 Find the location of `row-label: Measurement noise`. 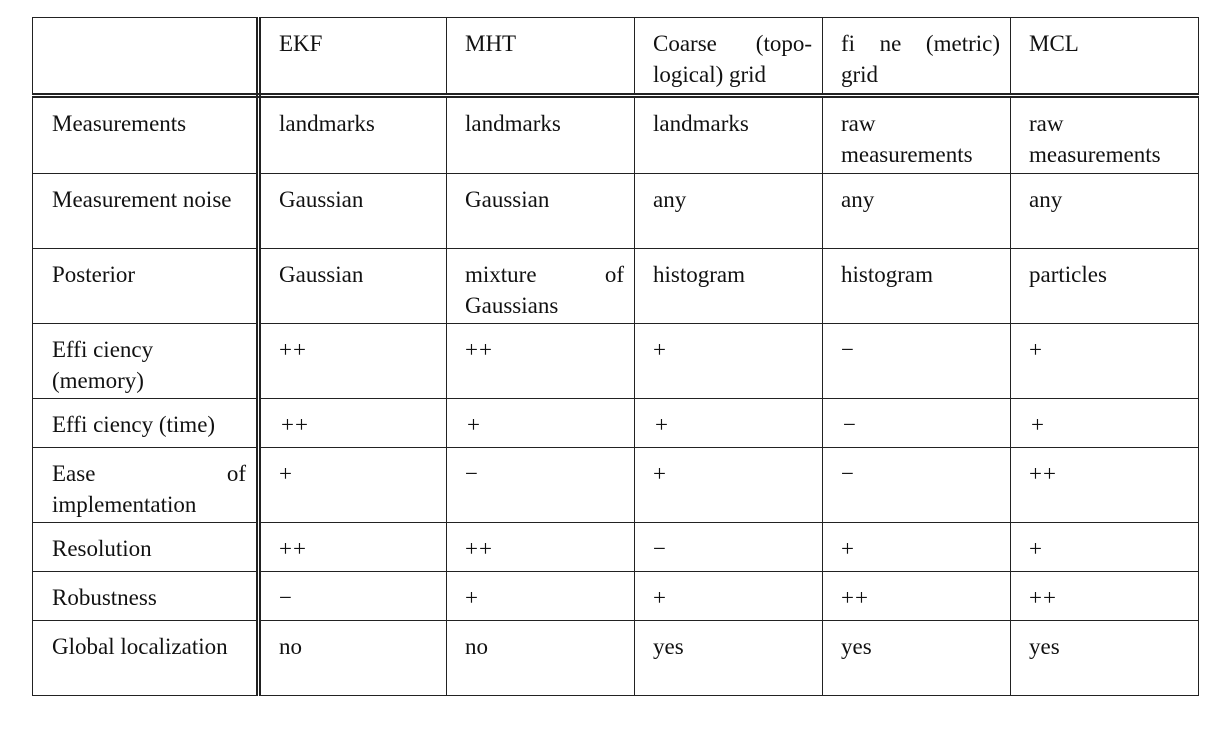

row-label: Measurement noise is located at coordinates (146, 211).